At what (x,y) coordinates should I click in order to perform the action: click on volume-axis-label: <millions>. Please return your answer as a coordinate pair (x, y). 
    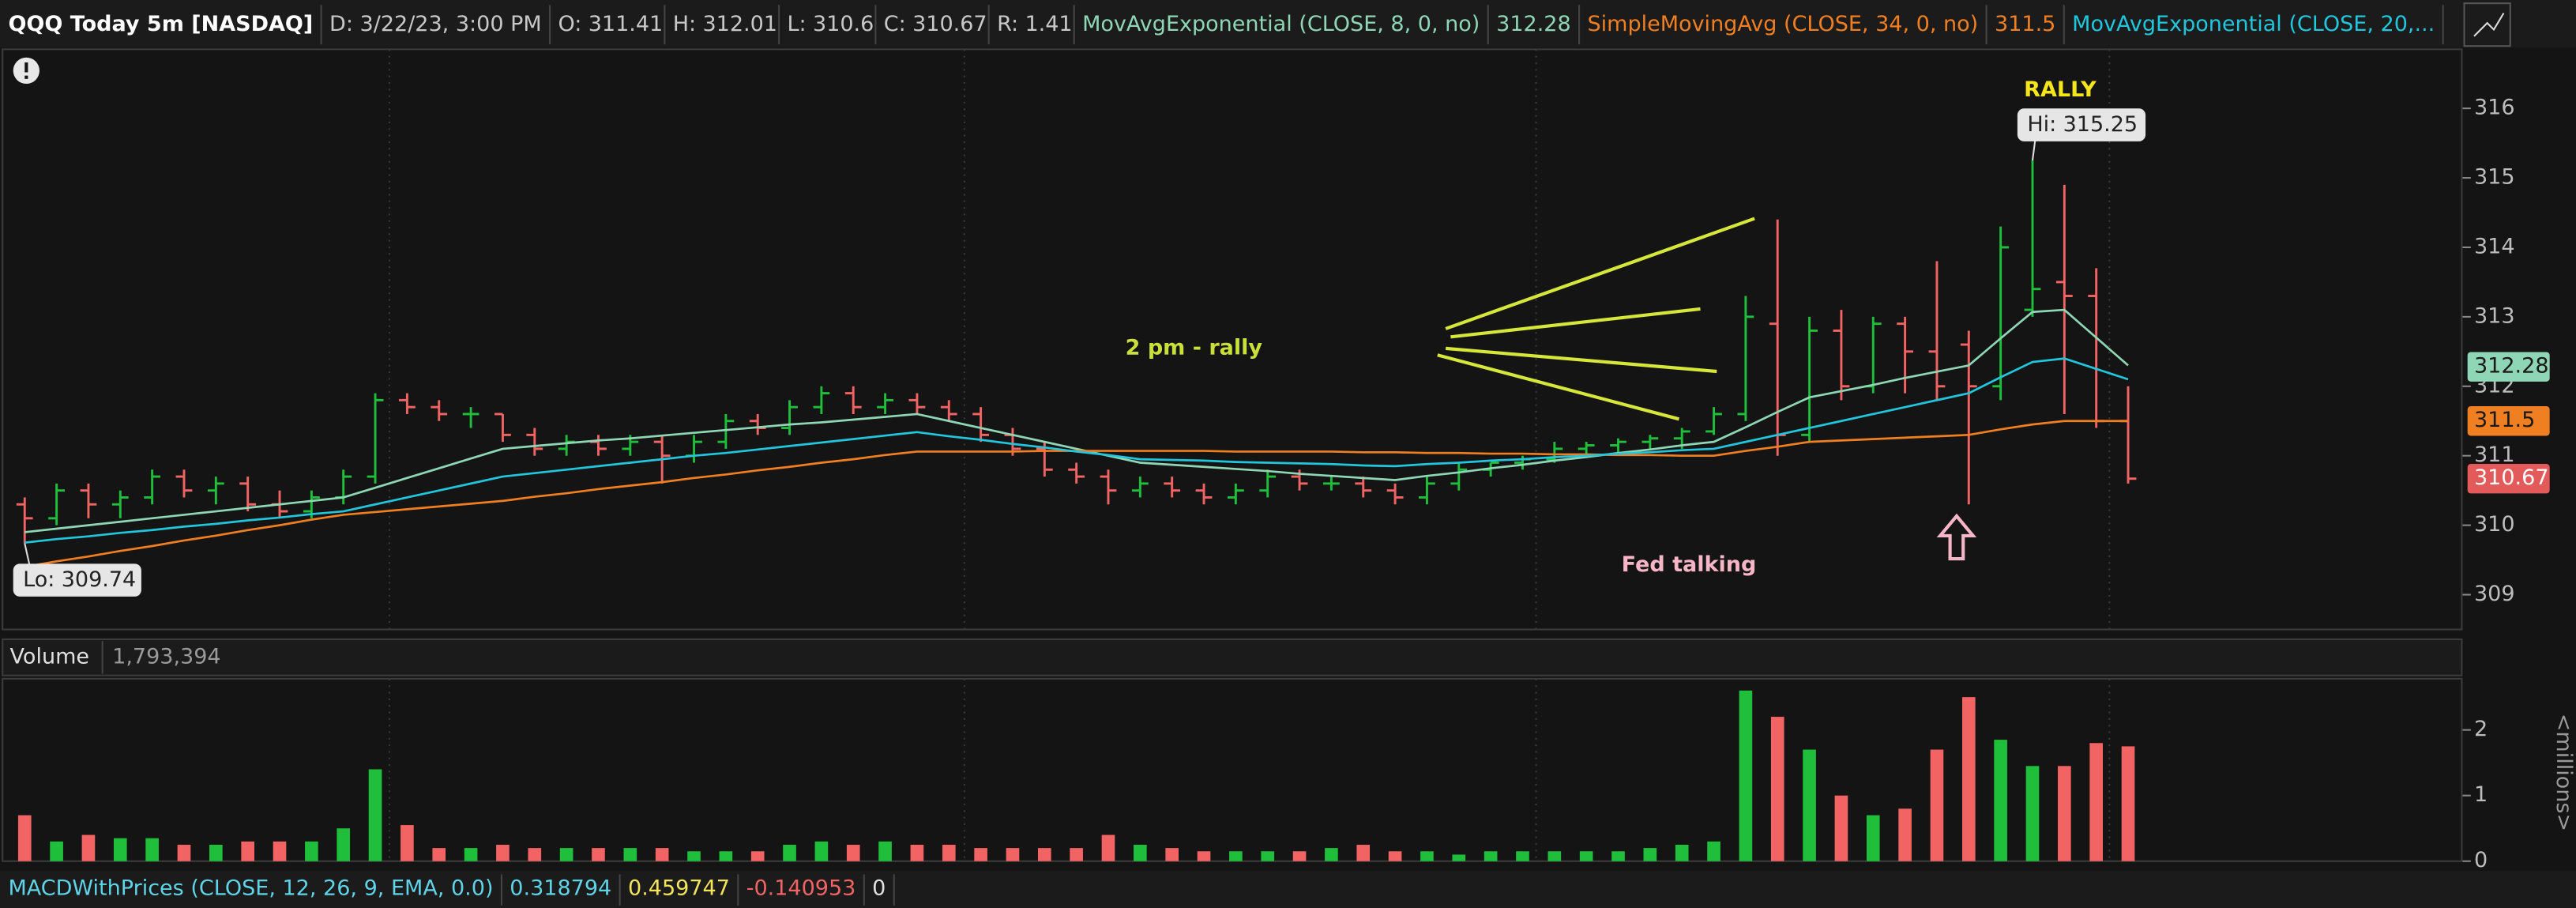
    Looking at the image, I should click on (2564, 772).